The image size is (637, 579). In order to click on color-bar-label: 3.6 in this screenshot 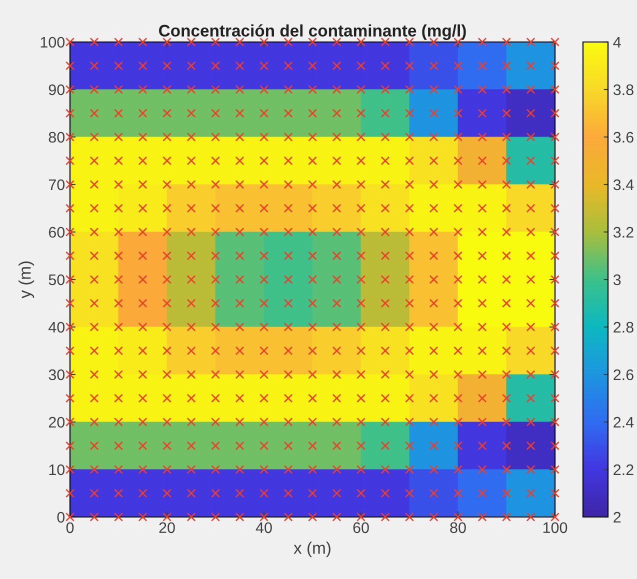, I will do `click(623, 137)`.